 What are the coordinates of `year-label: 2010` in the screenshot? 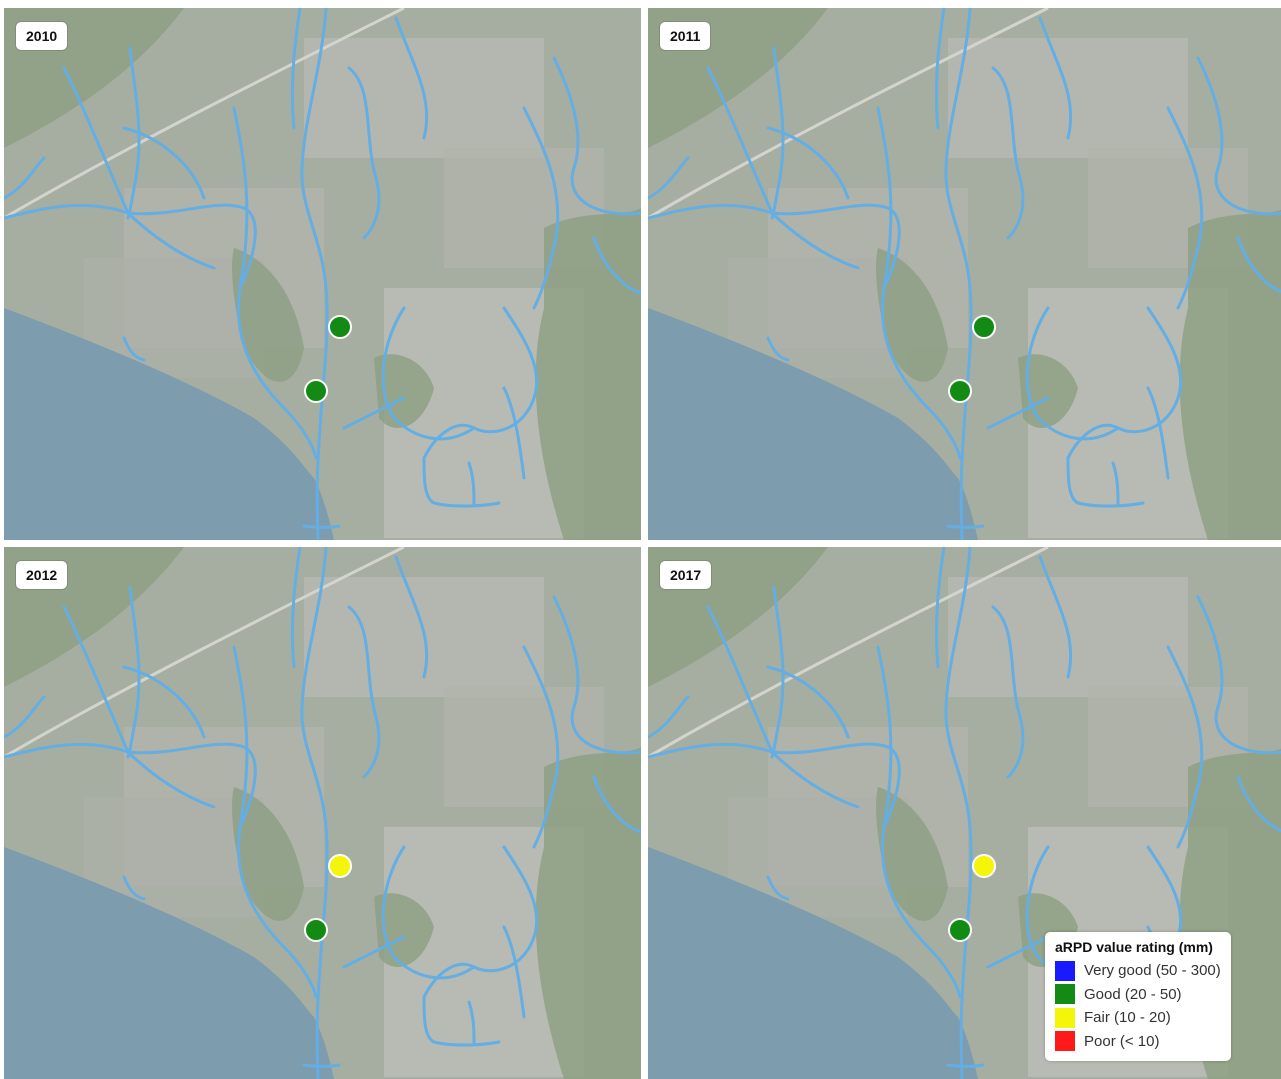 It's located at (42, 36).